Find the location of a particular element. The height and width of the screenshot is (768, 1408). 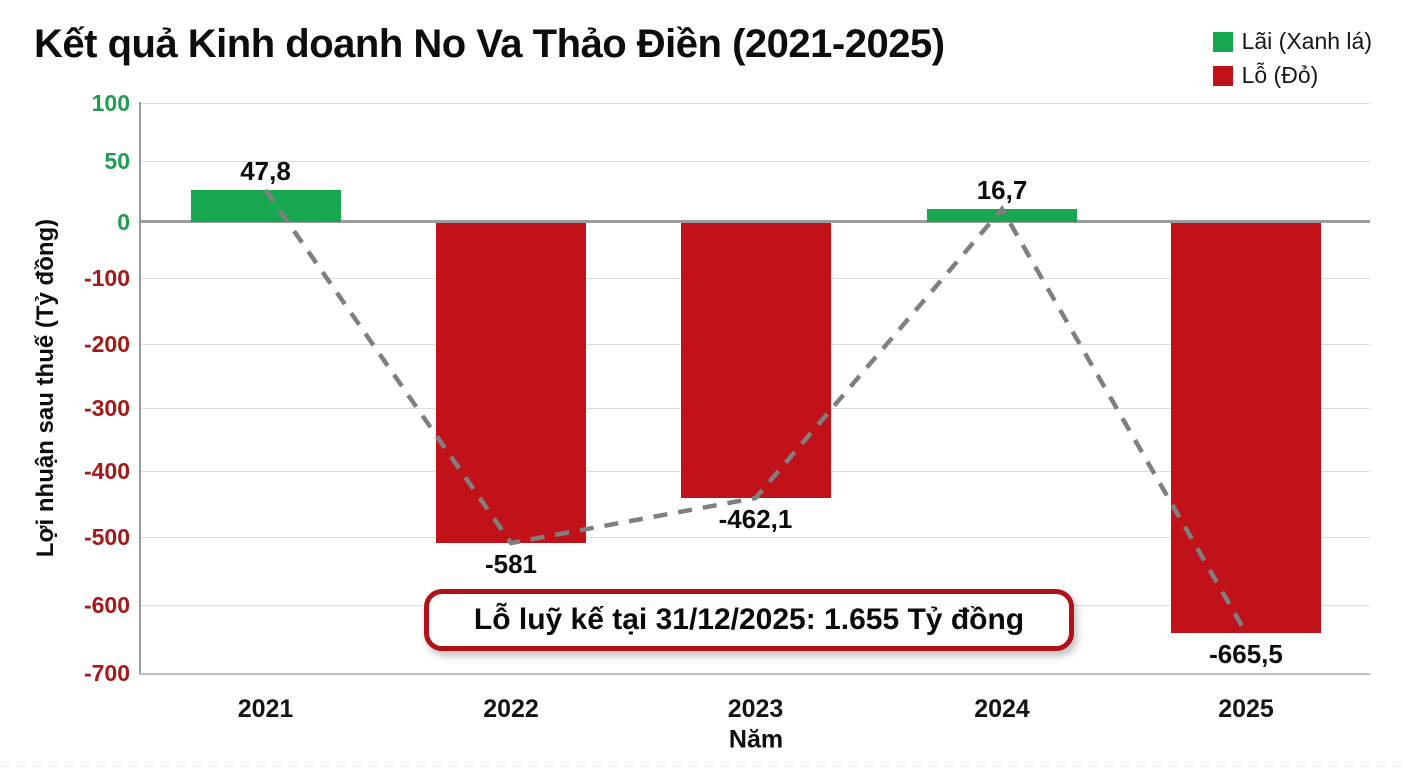

y-tick-label: 100 is located at coordinates (110, 103).